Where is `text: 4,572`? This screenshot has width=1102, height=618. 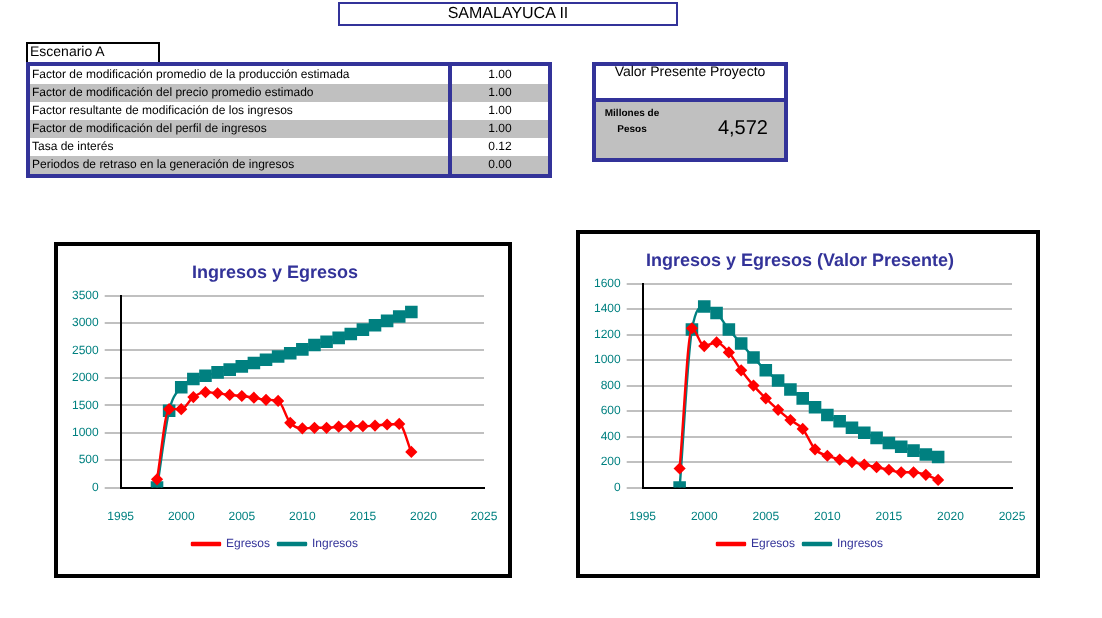
text: 4,572 is located at coordinates (742, 129).